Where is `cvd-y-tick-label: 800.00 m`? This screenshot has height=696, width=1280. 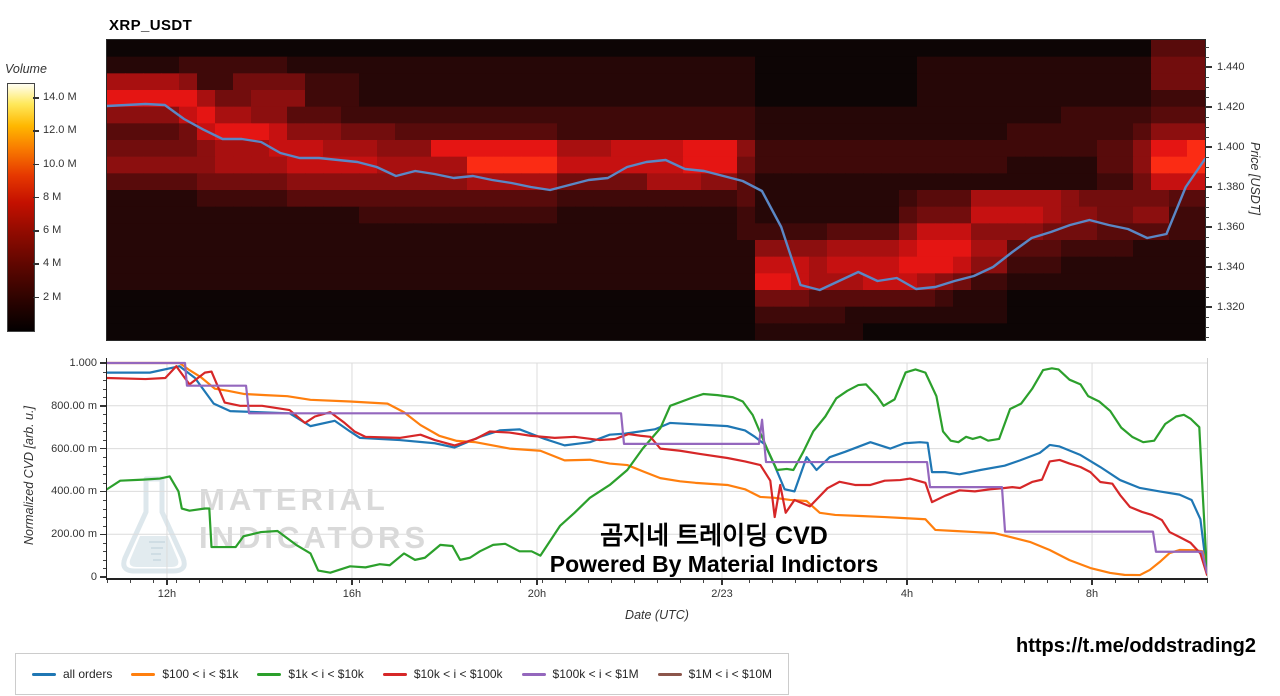
cvd-y-tick-label: 800.00 m is located at coordinates (74, 405).